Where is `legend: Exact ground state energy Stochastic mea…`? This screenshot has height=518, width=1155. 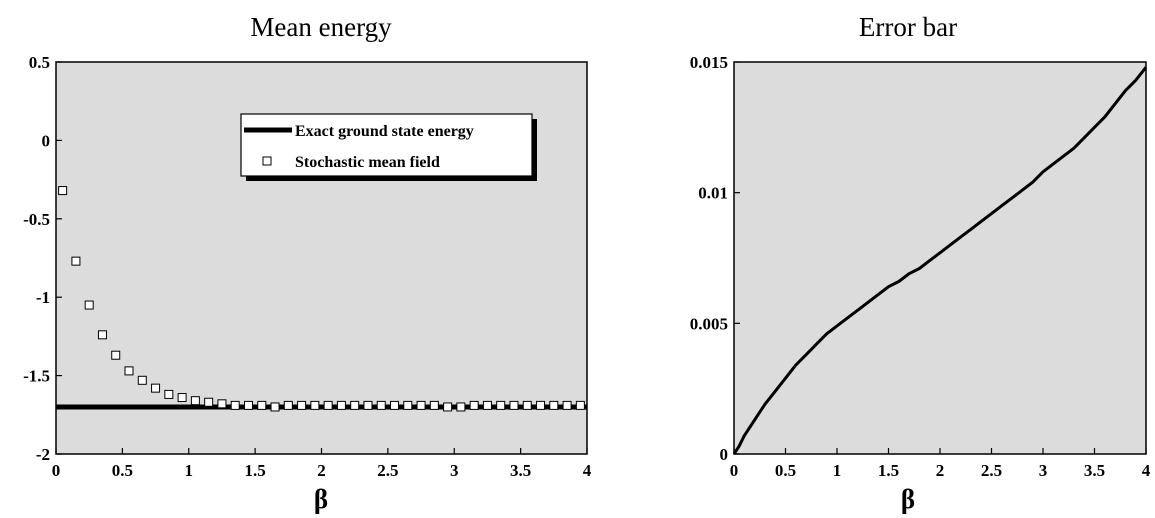
legend: Exact ground state energy Stochastic mea… is located at coordinates (388, 147).